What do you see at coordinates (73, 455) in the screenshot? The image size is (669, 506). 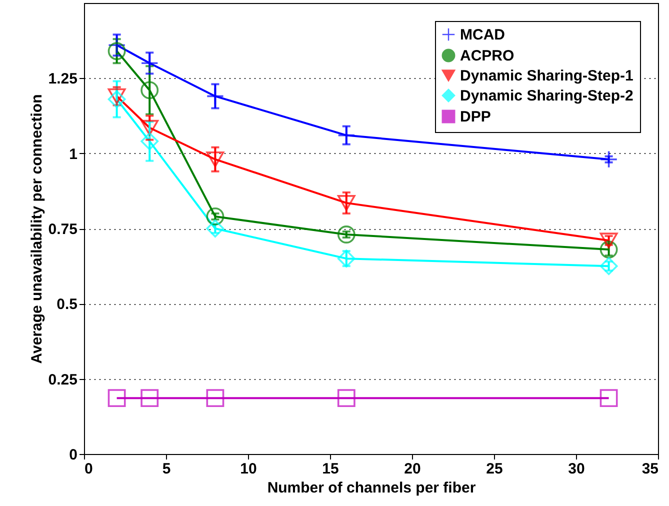 I see `y-tick-label: 0` at bounding box center [73, 455].